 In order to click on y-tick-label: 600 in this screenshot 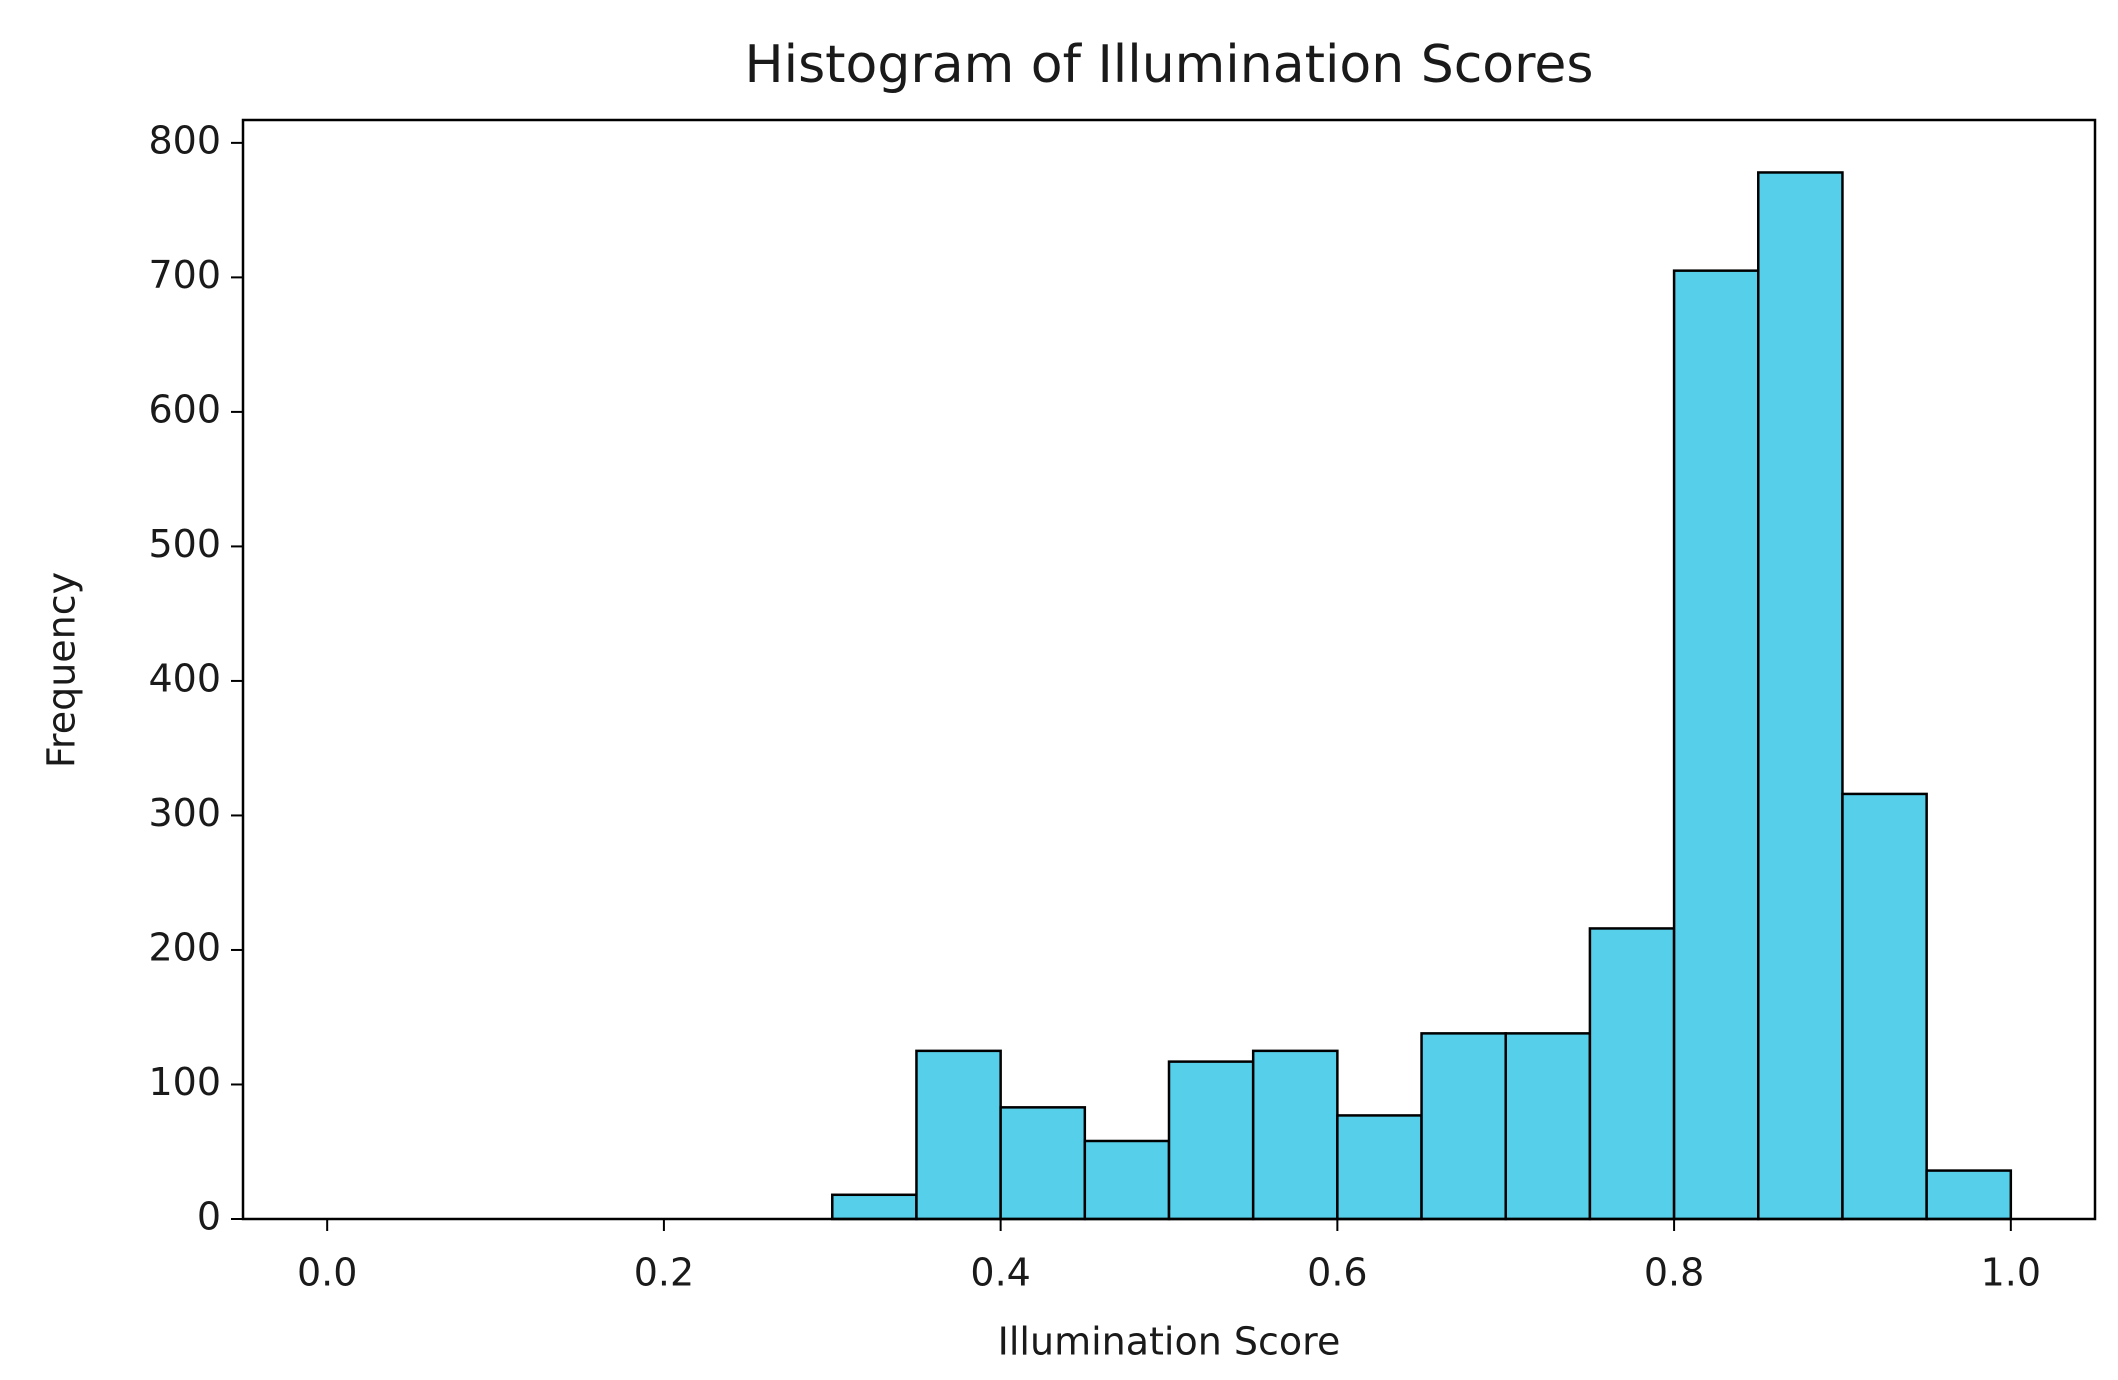, I will do `click(184, 409)`.